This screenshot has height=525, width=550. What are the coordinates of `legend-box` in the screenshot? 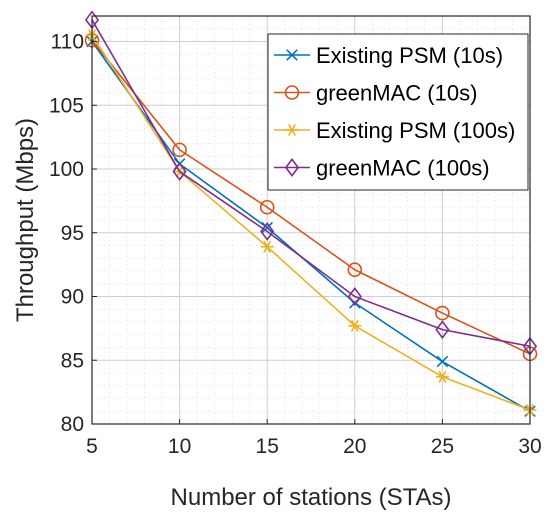 It's located at (398, 112).